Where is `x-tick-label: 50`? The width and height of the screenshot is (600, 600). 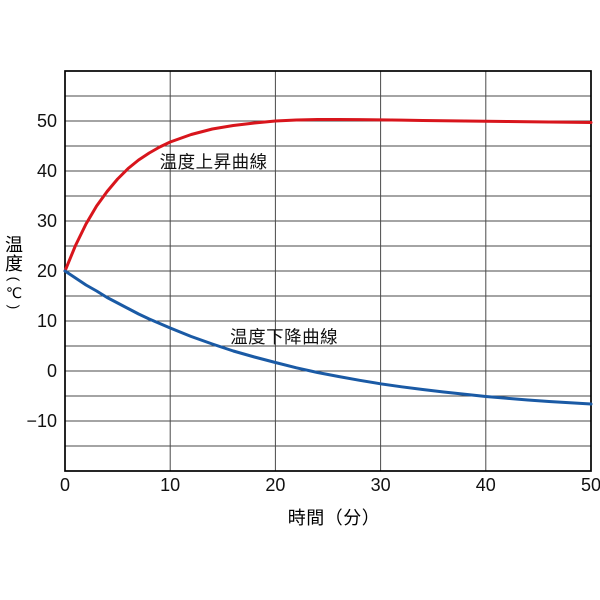 x-tick-label: 50 is located at coordinates (590, 485).